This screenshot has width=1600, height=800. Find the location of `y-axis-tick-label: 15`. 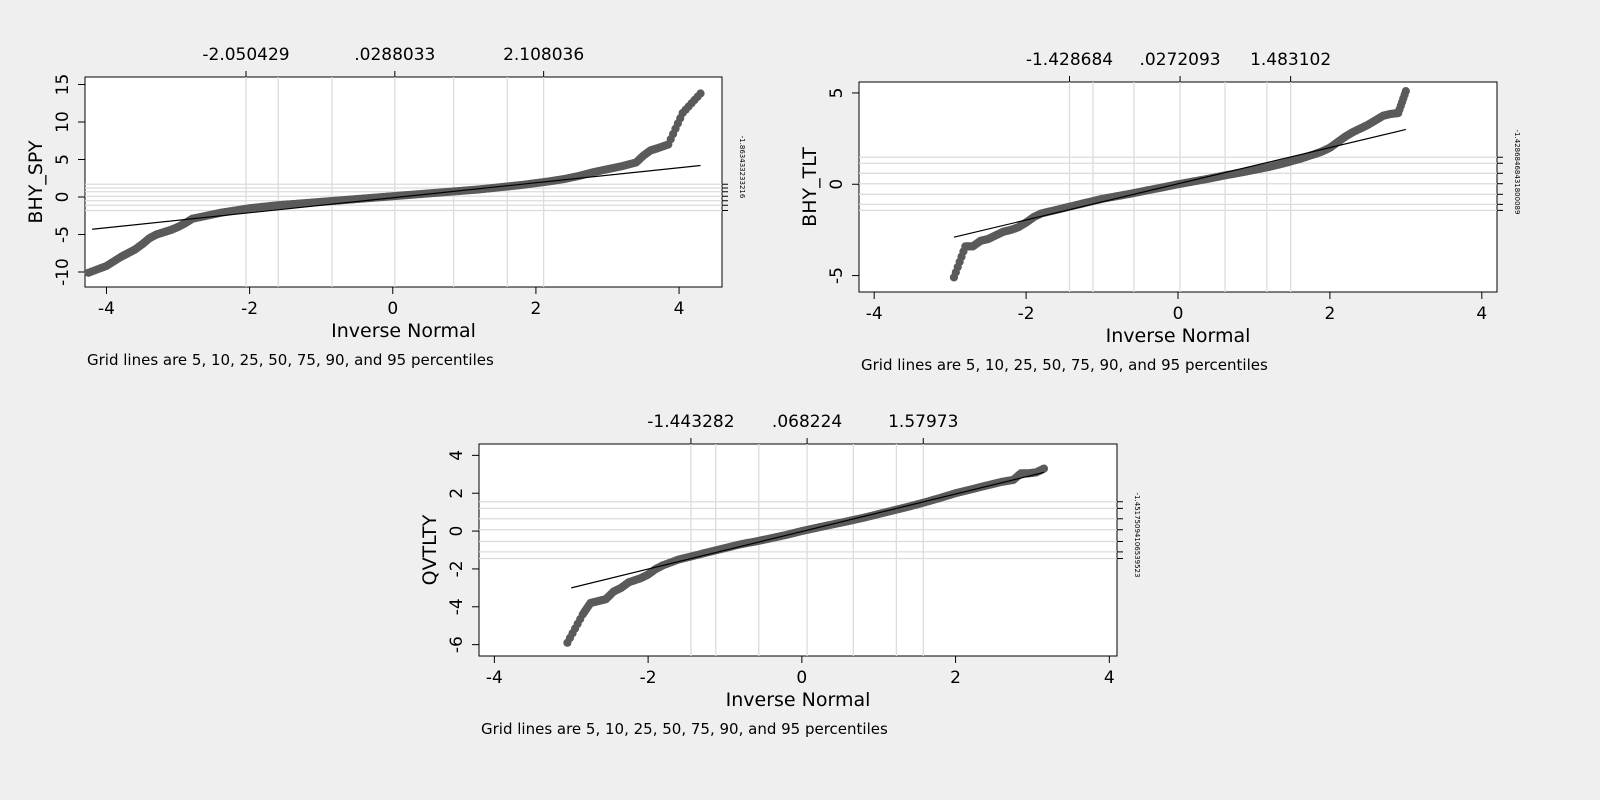

y-axis-tick-label: 15 is located at coordinates (63, 85).